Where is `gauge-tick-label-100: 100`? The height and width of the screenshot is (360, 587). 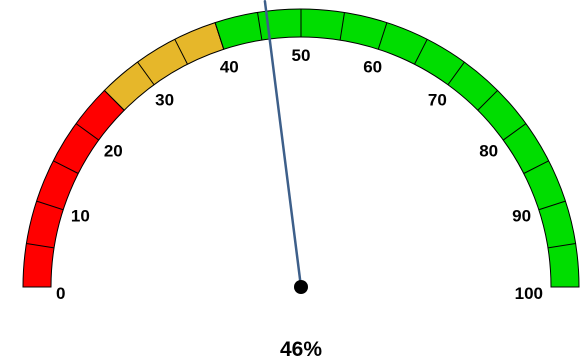 gauge-tick-label-100: 100 is located at coordinates (529, 293).